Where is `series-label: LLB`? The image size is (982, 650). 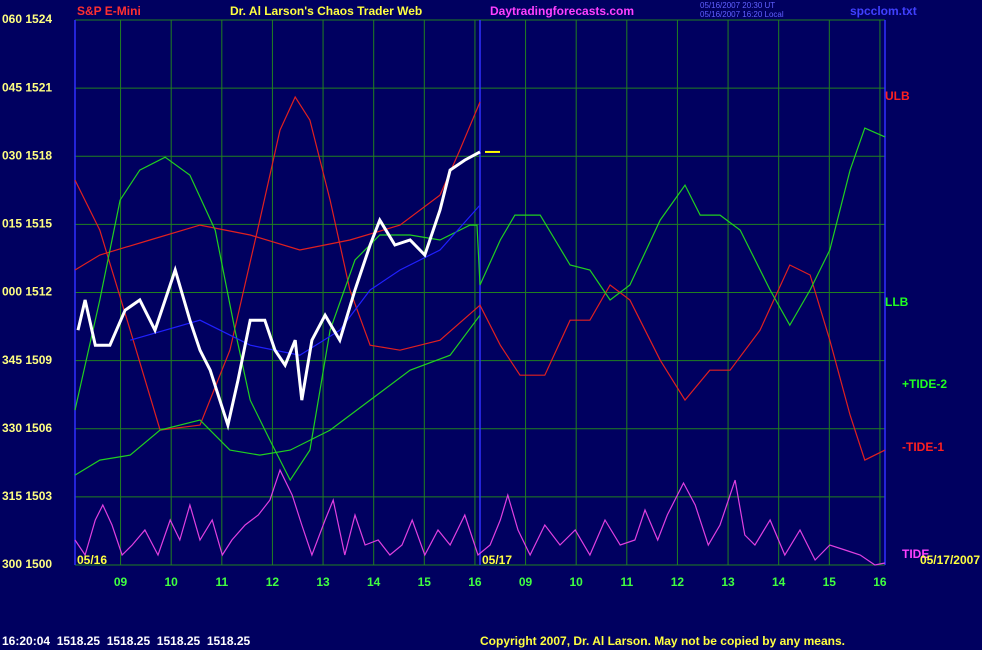
series-label: LLB is located at coordinates (897, 302).